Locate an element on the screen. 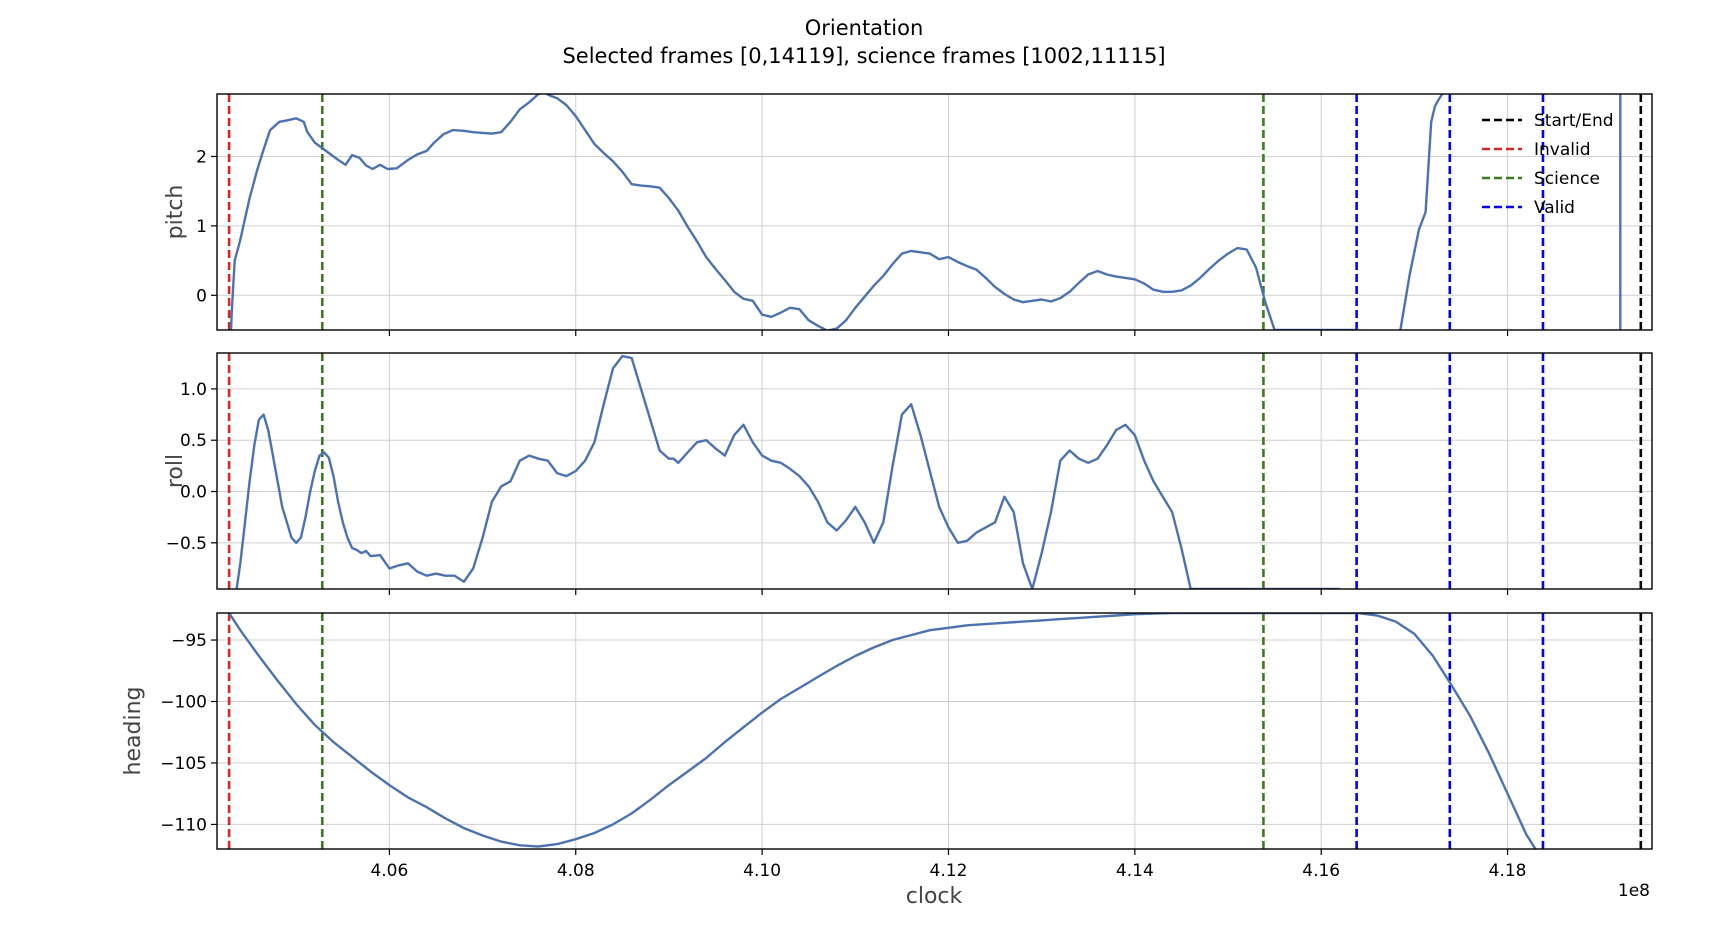 The image size is (1728, 937). x-tick-label: 4.16 is located at coordinates (1321, 871).